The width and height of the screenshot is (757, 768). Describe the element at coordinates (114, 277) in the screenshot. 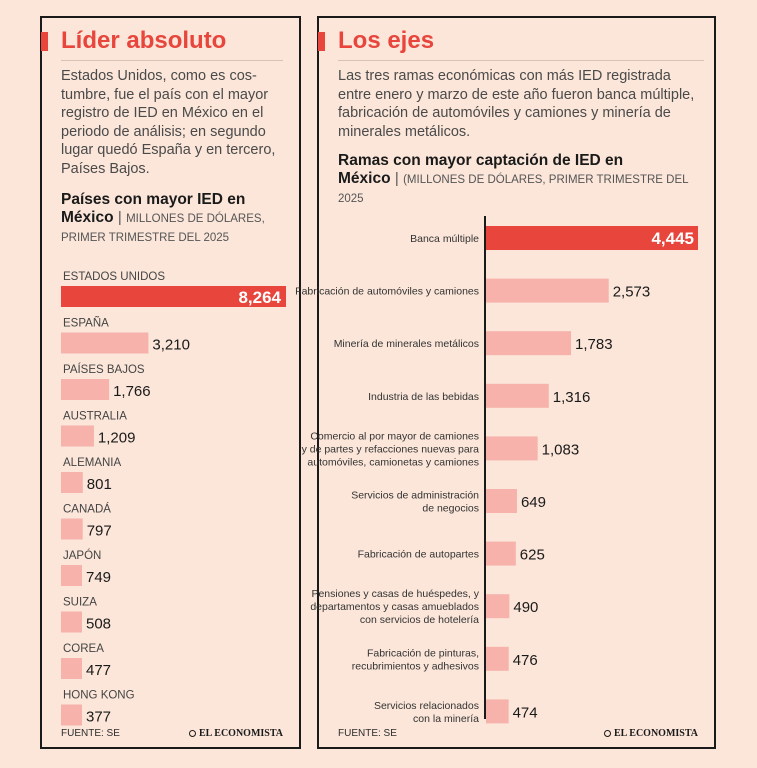

I see `category-label: ESTADOS UNIDOS` at that location.